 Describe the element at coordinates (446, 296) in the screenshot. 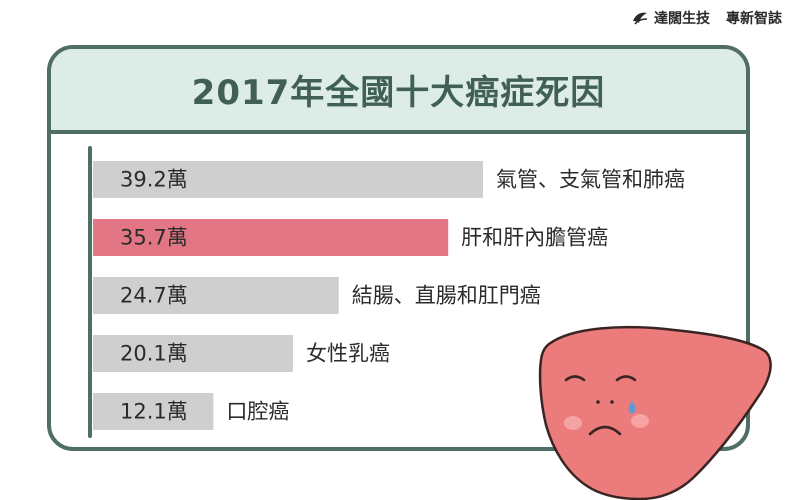

I see `category-label: 結腸、直腸和肛門癌` at that location.